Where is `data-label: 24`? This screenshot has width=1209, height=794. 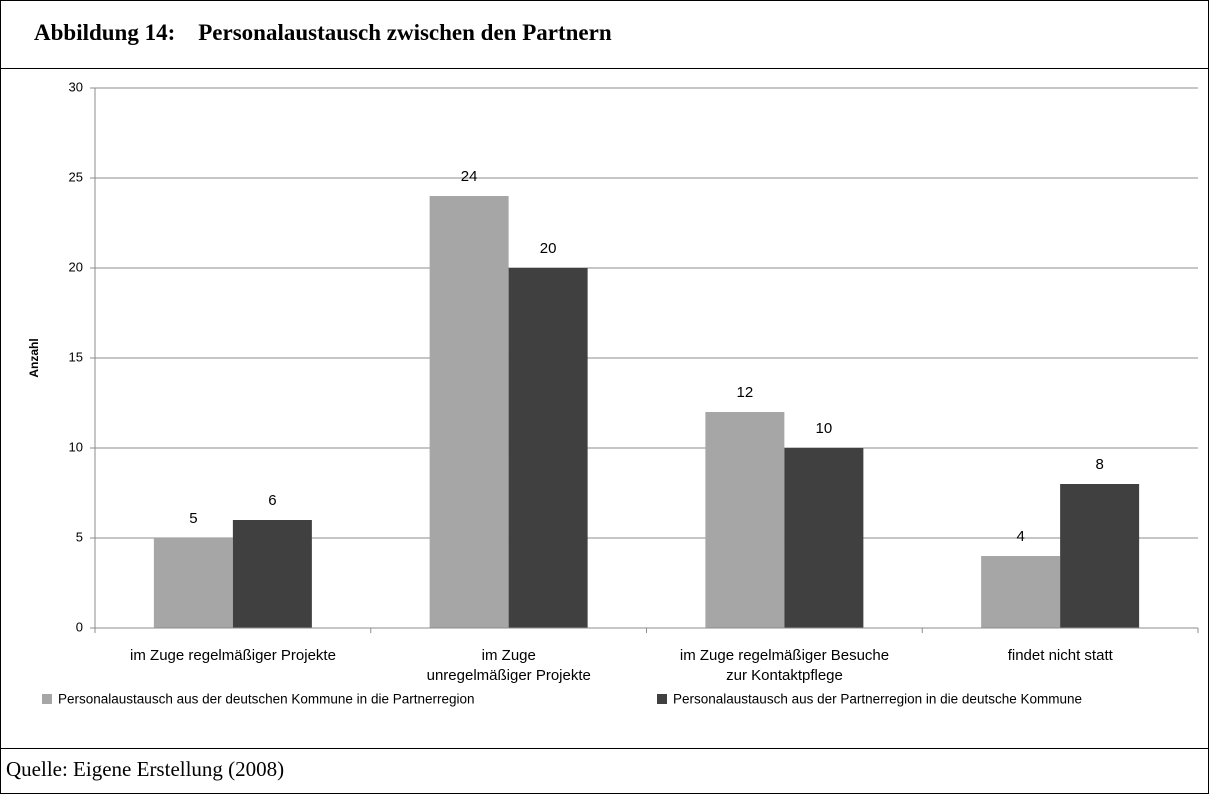
data-label: 24 is located at coordinates (469, 176).